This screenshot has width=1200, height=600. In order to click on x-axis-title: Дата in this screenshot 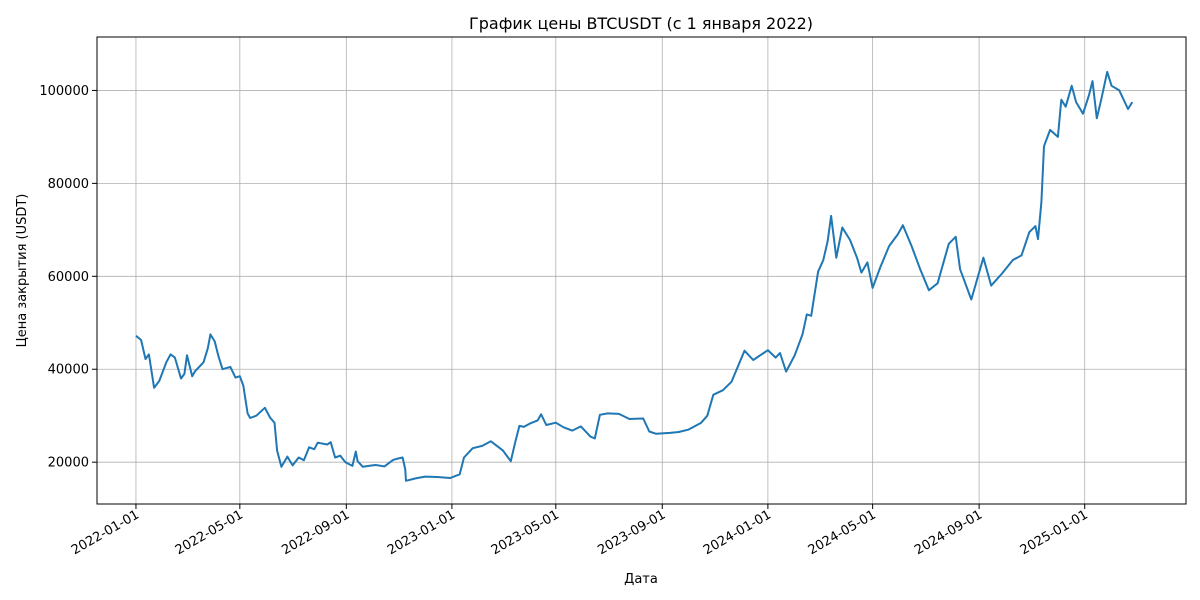, I will do `click(641, 579)`.